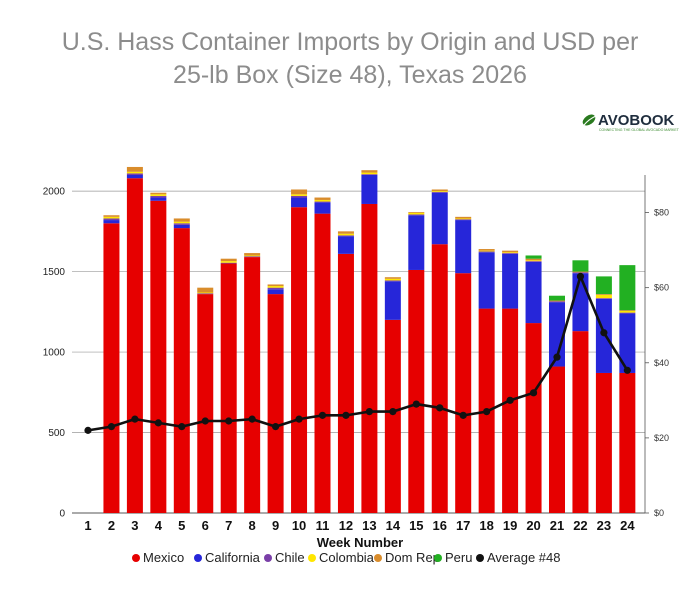 The width and height of the screenshot is (700, 593). Describe the element at coordinates (412, 557) in the screenshot. I see `legend-label: Dom Rep` at that location.